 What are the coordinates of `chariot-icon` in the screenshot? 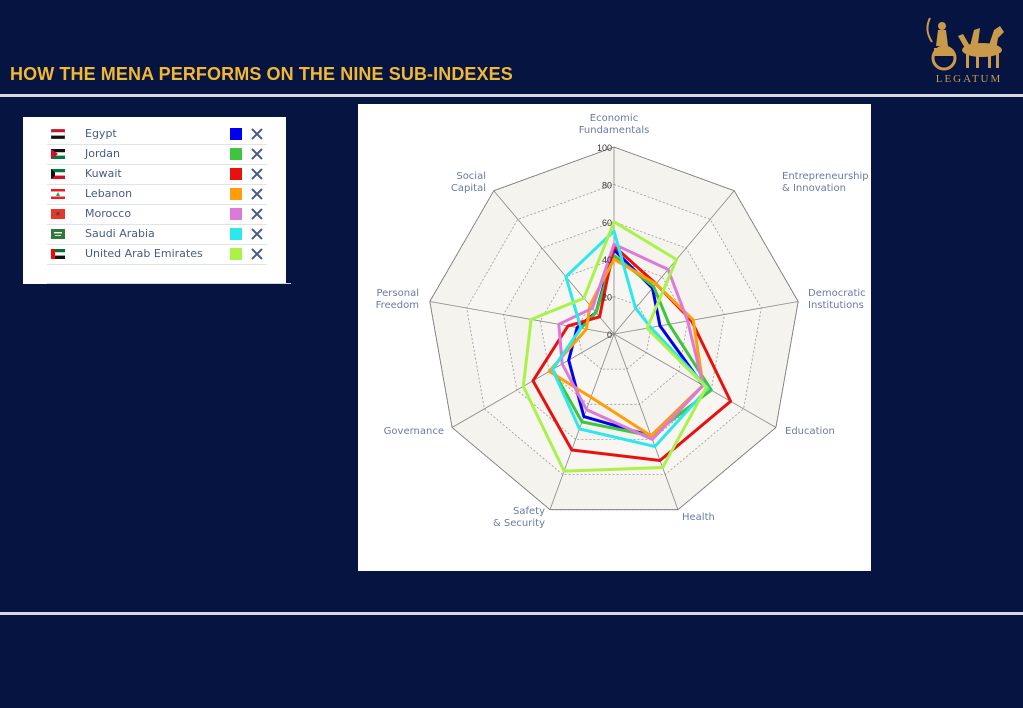 It's located at (965, 44).